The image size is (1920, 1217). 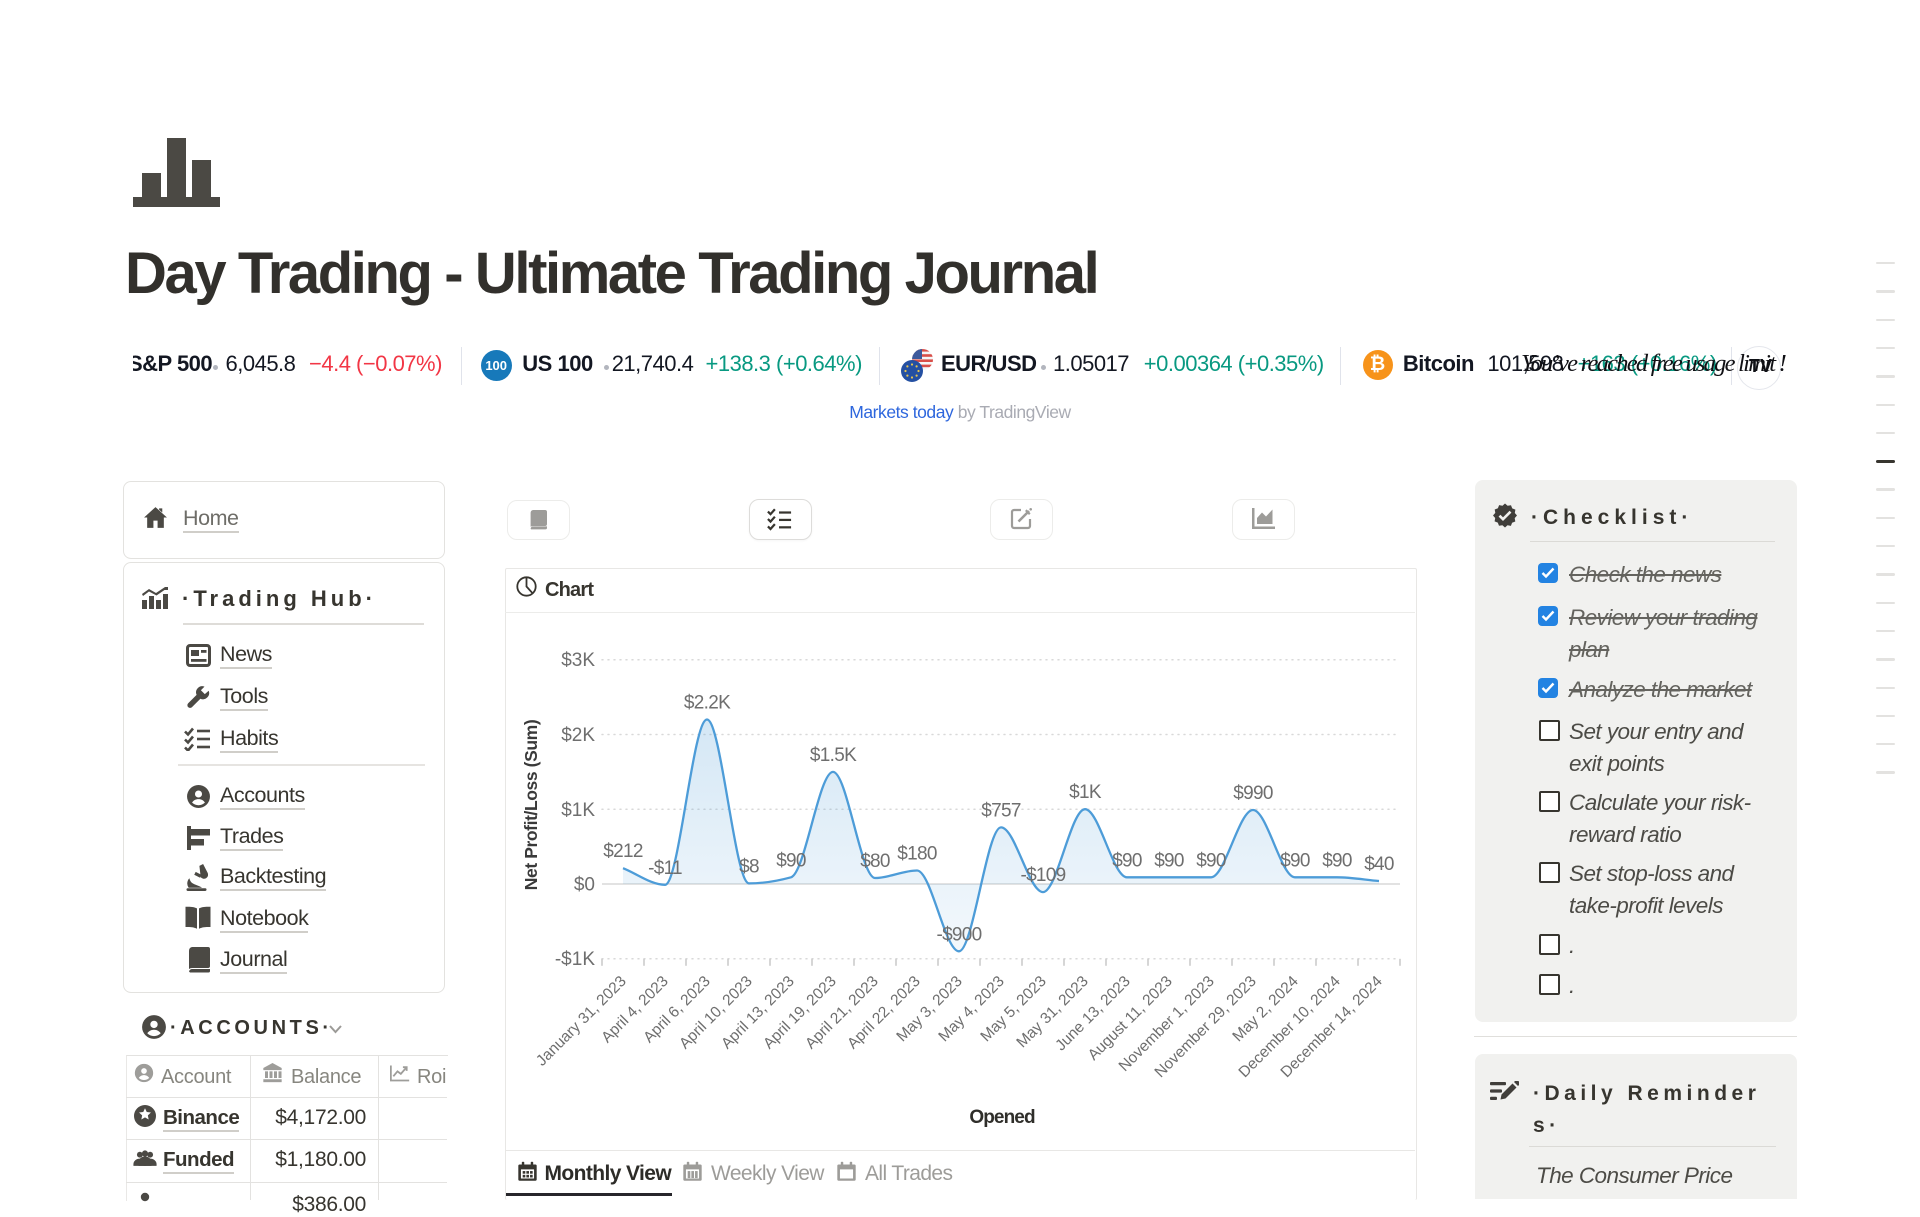 I want to click on svg-text: $0, so click(x=584, y=885).